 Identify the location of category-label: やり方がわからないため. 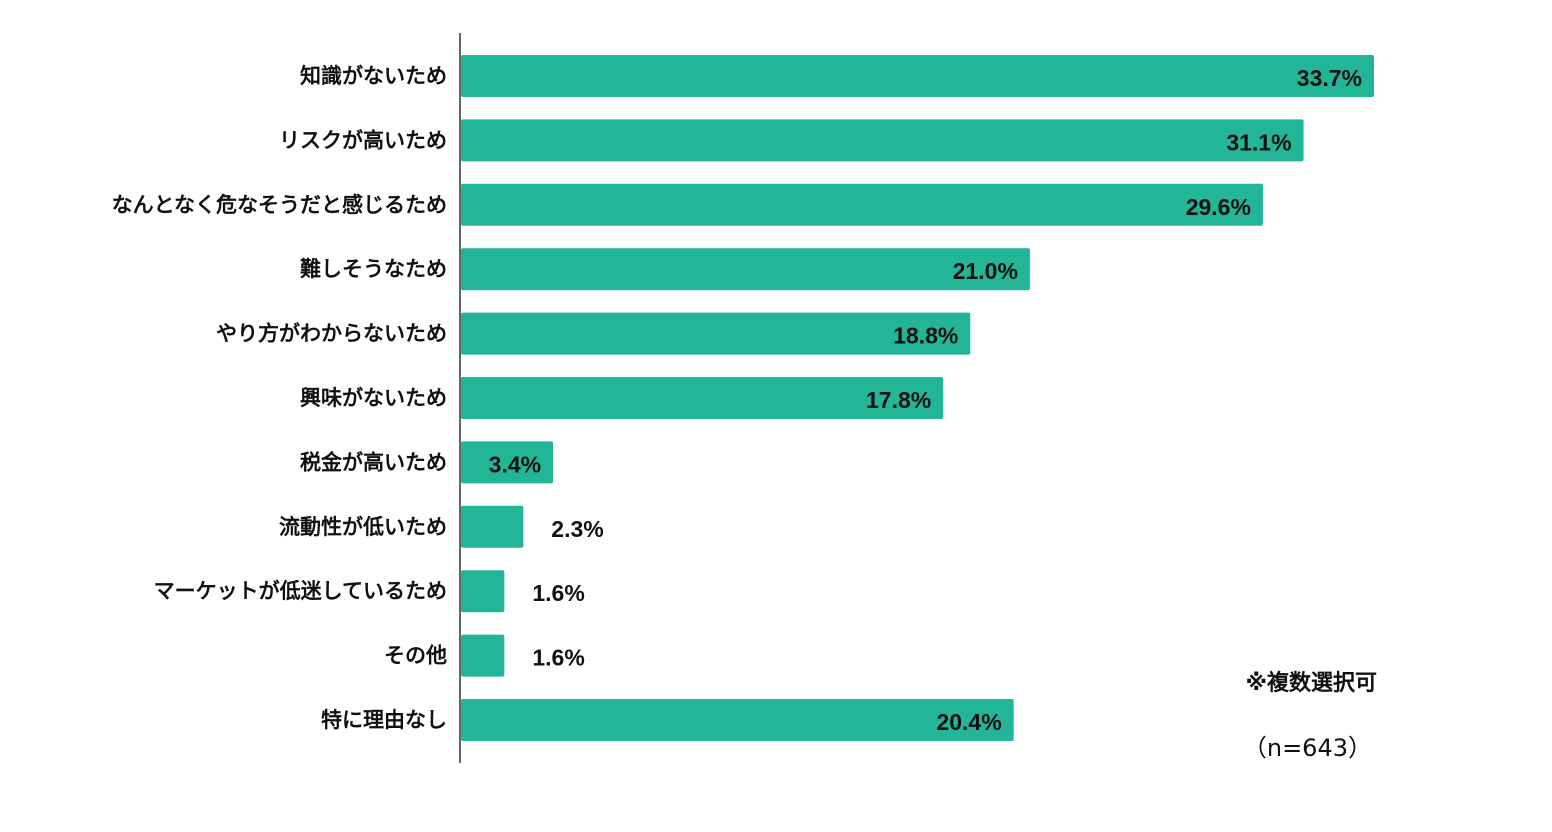
(331, 334).